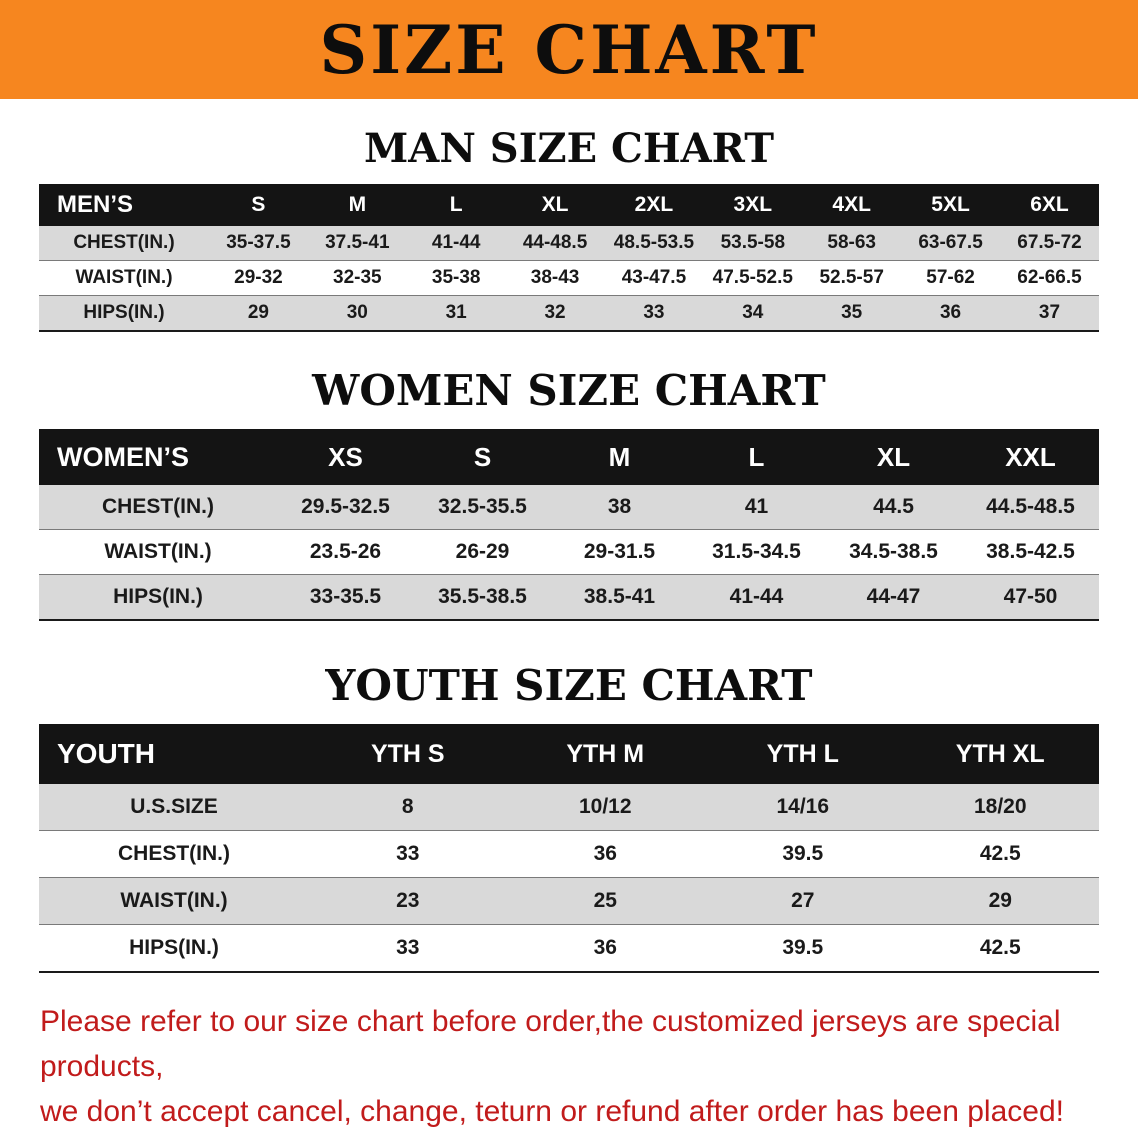 This screenshot has height=1134, width=1138. Describe the element at coordinates (174, 807) in the screenshot. I see `row-label: U.S.SIZE` at that location.